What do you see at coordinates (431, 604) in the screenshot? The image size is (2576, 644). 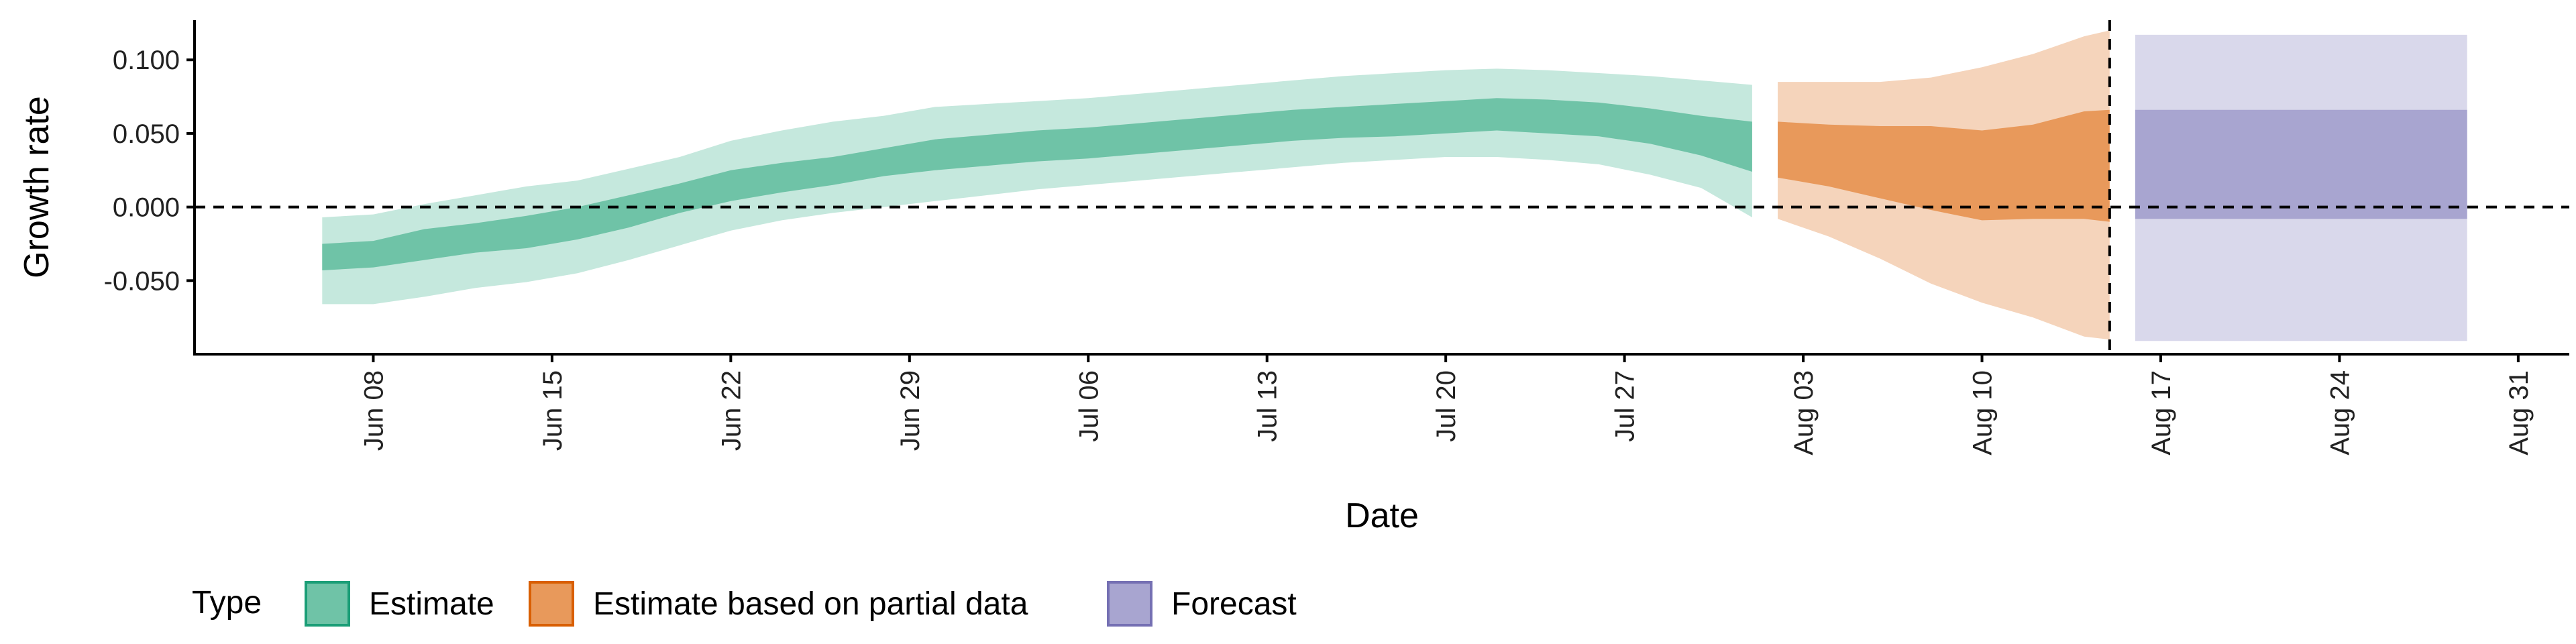 I see `legend-label-estimate: Estimate` at bounding box center [431, 604].